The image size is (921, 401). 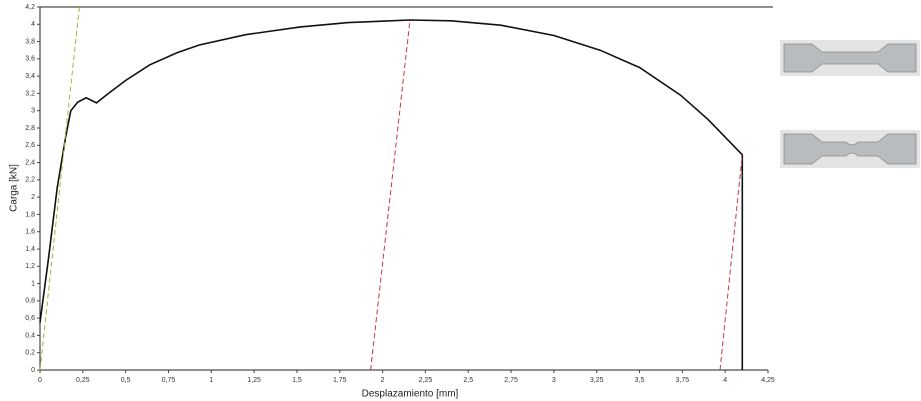 What do you see at coordinates (597, 380) in the screenshot?
I see `x-tick-label: 3,25` at bounding box center [597, 380].